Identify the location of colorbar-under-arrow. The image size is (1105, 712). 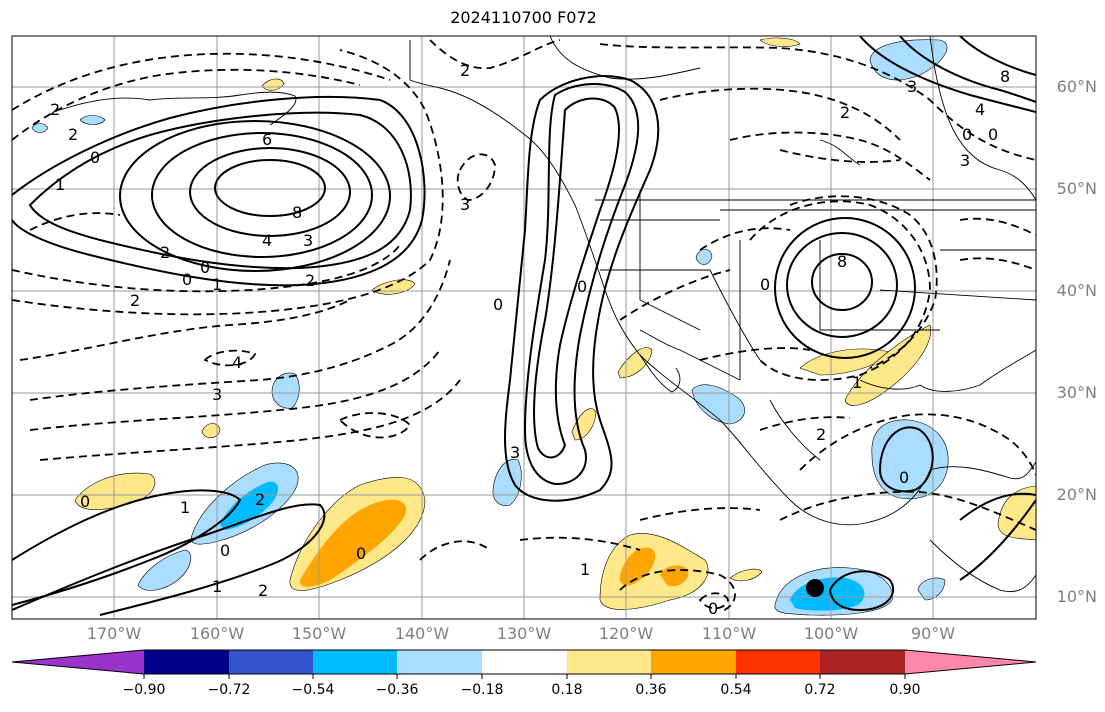
(78, 662).